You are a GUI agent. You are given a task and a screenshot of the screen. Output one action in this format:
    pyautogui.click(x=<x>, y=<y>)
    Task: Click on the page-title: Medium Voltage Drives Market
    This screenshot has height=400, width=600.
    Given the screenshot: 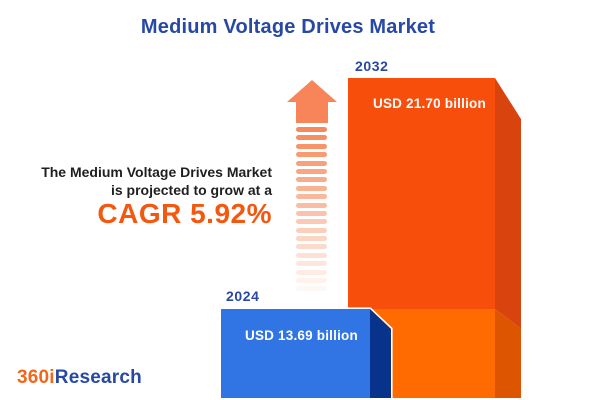 What is the action you would take?
    pyautogui.click(x=288, y=27)
    